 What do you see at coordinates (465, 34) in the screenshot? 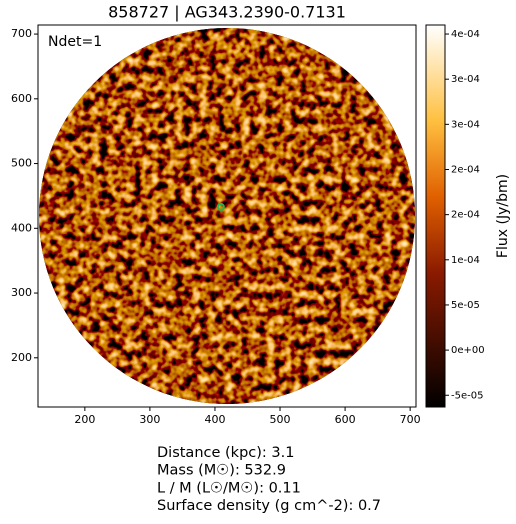
I see `colorbar-tick-label: 4e-04` at bounding box center [465, 34].